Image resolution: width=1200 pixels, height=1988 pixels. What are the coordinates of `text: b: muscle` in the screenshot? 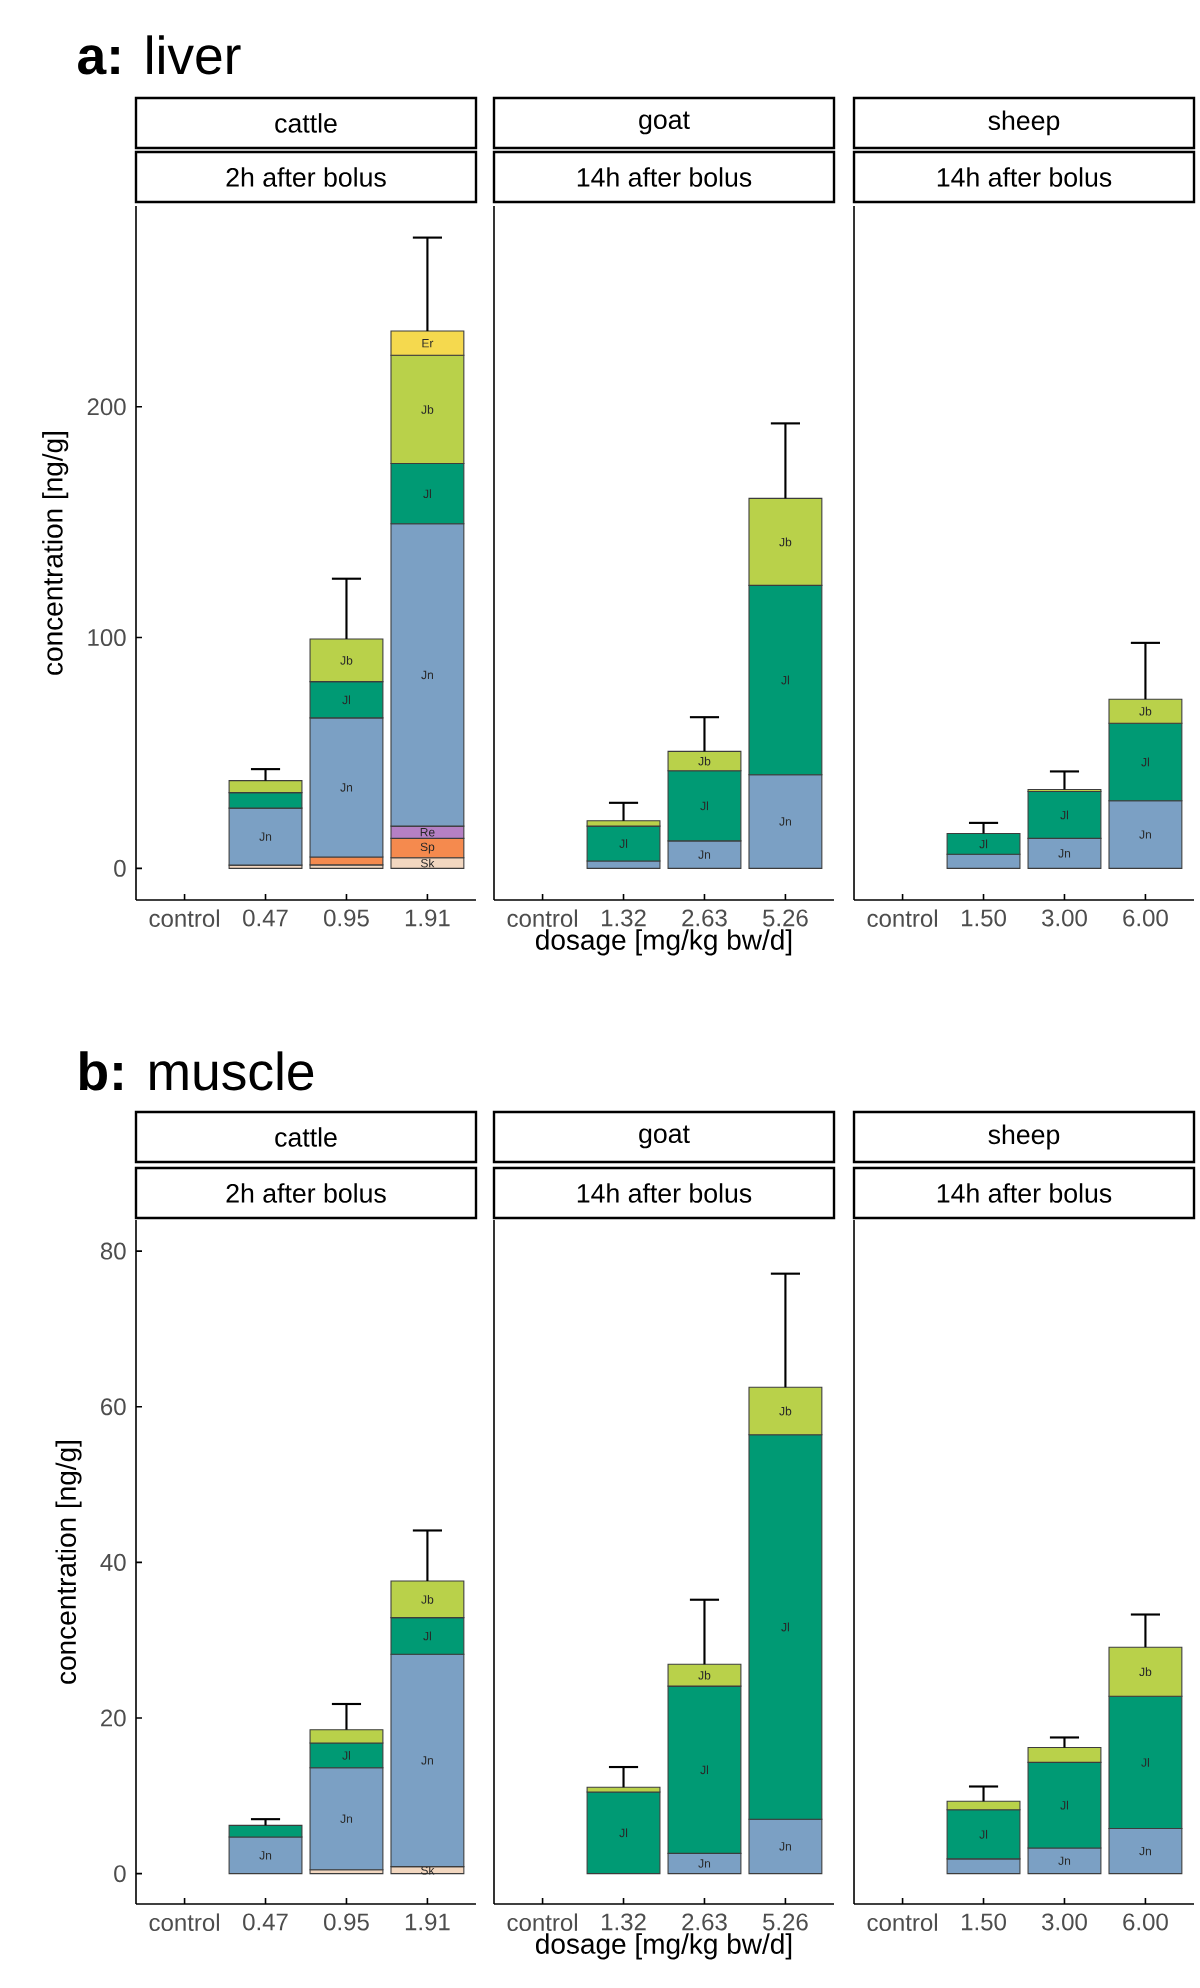 It's located at (197, 1071).